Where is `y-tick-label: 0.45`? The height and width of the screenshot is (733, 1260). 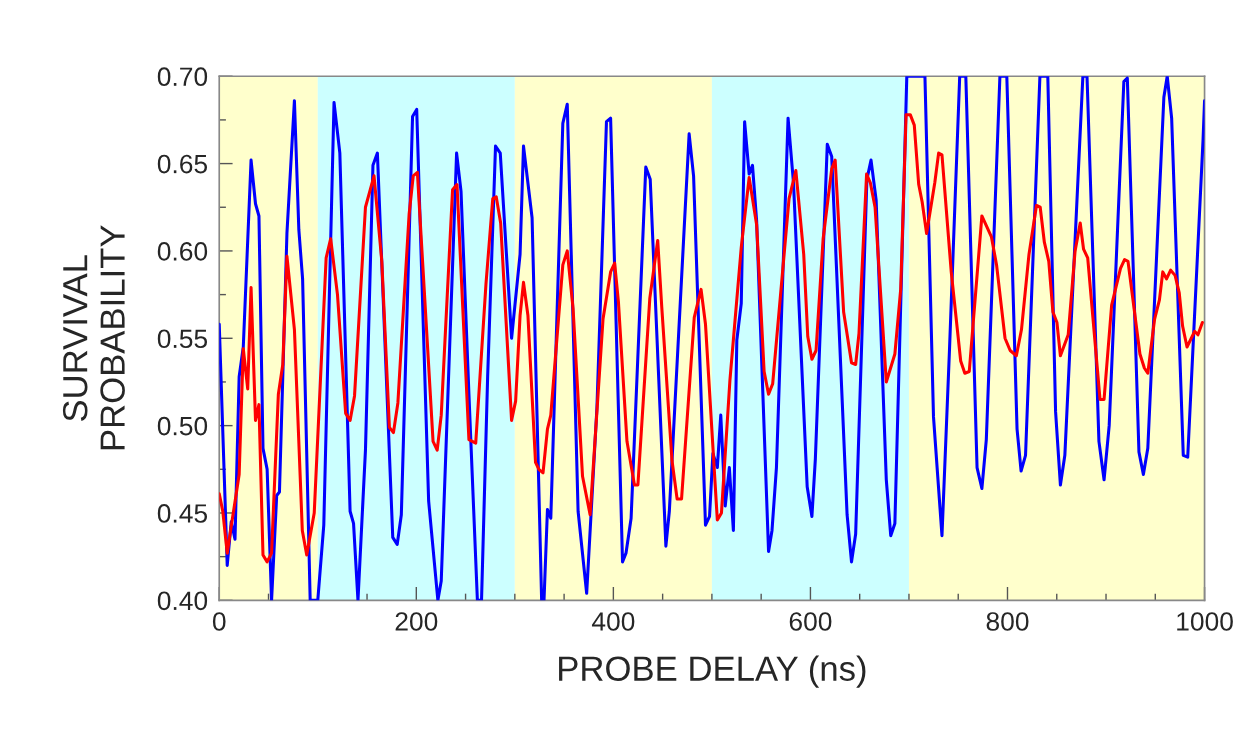
y-tick-label: 0.45 is located at coordinates (182, 513).